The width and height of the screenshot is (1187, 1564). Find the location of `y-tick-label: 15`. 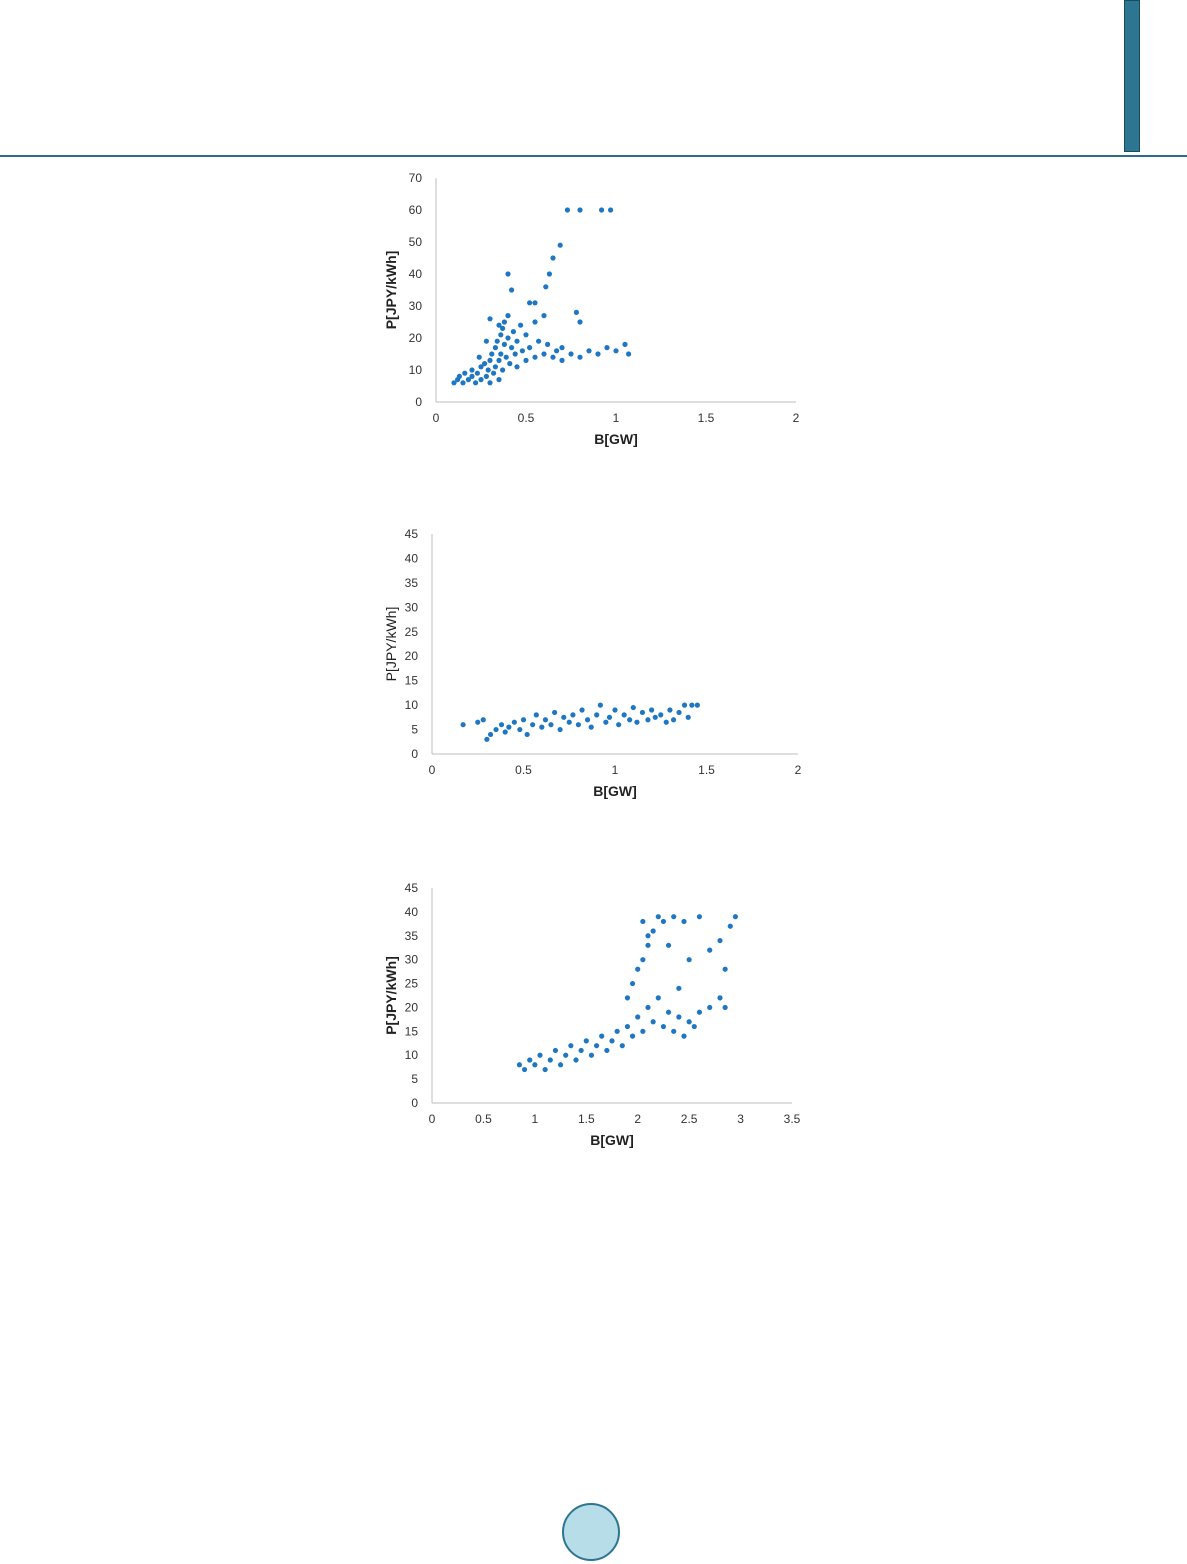

y-tick-label: 15 is located at coordinates (412, 681).